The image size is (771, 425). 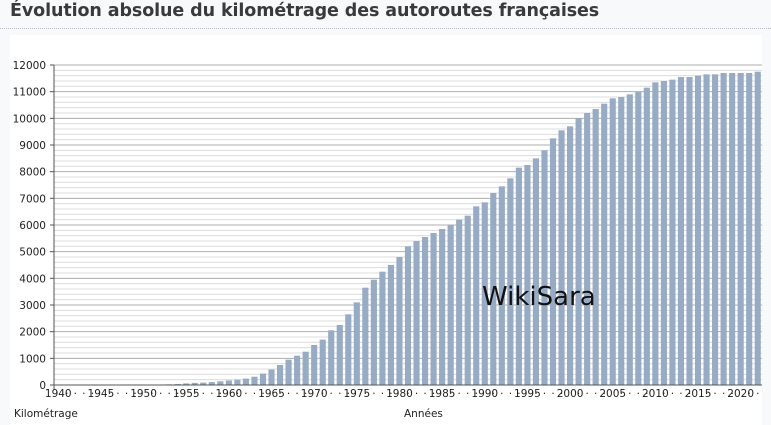 What do you see at coordinates (220, 383) in the screenshot?
I see `bar-1959` at bounding box center [220, 383].